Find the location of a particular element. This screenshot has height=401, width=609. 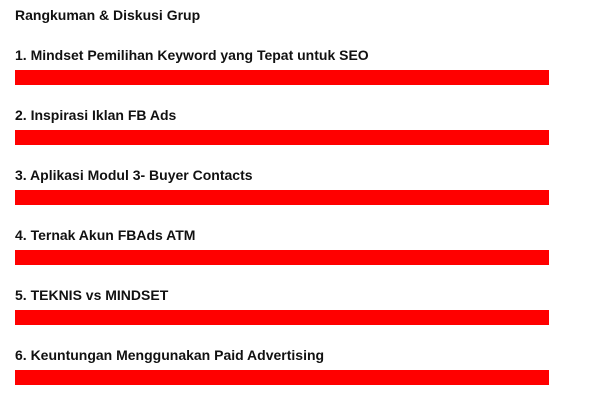

page-title: Rangkuman & Diskusi Grup is located at coordinates (108, 15).